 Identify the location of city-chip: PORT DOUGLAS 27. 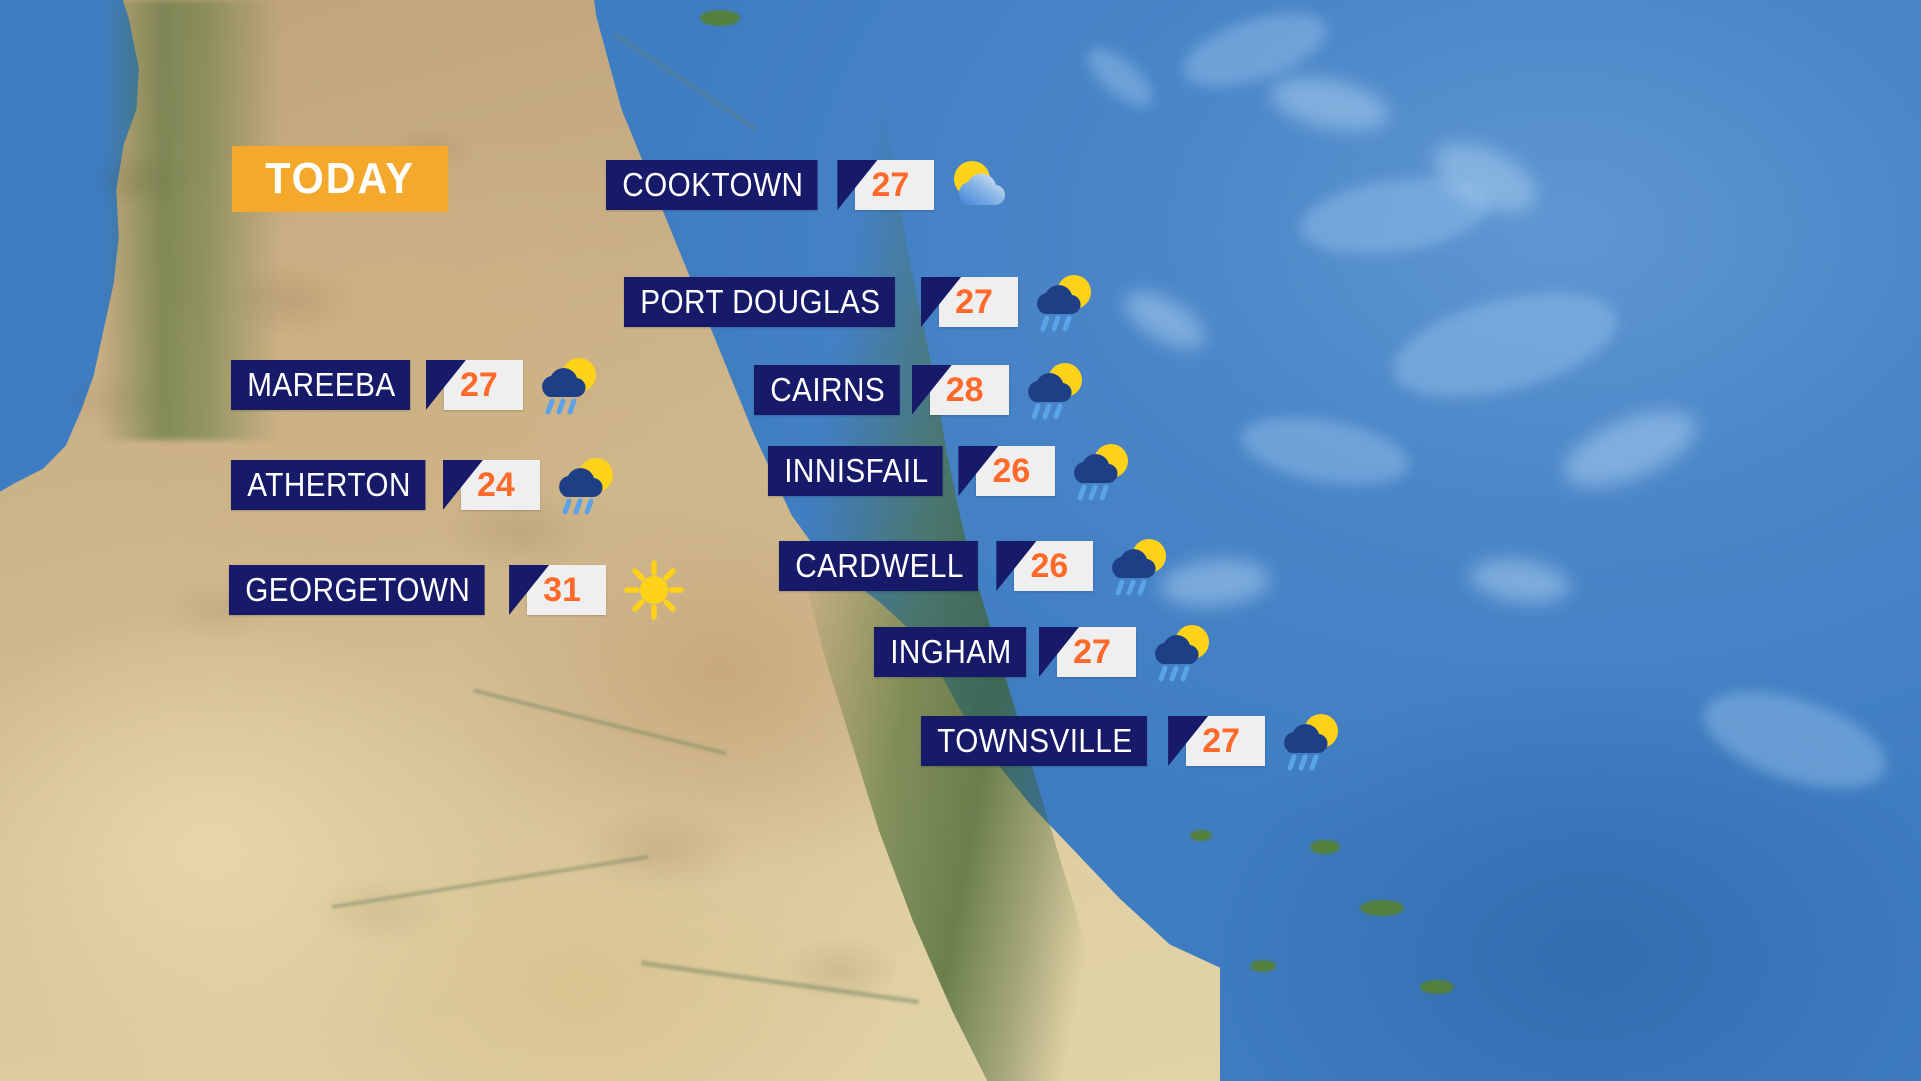
(821, 302).